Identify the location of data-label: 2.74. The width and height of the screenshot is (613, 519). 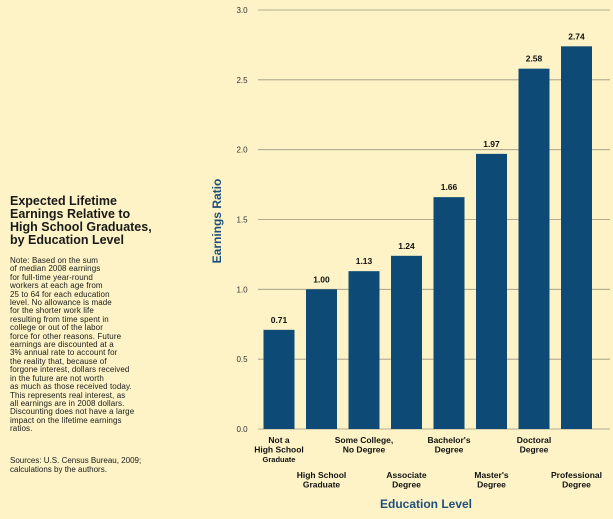
(576, 36).